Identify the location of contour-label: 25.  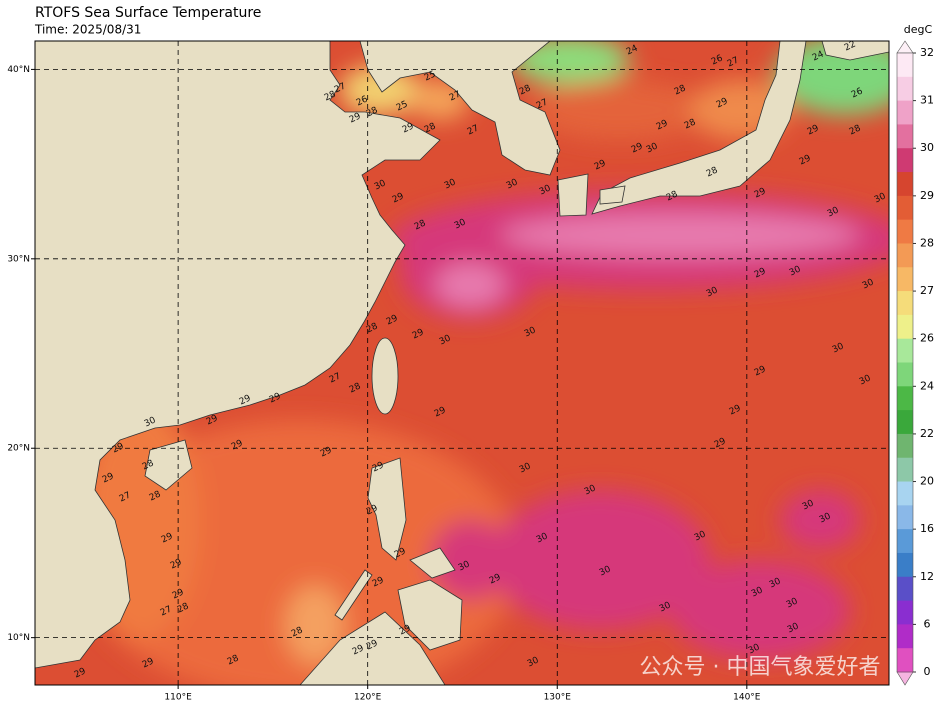
(402, 107).